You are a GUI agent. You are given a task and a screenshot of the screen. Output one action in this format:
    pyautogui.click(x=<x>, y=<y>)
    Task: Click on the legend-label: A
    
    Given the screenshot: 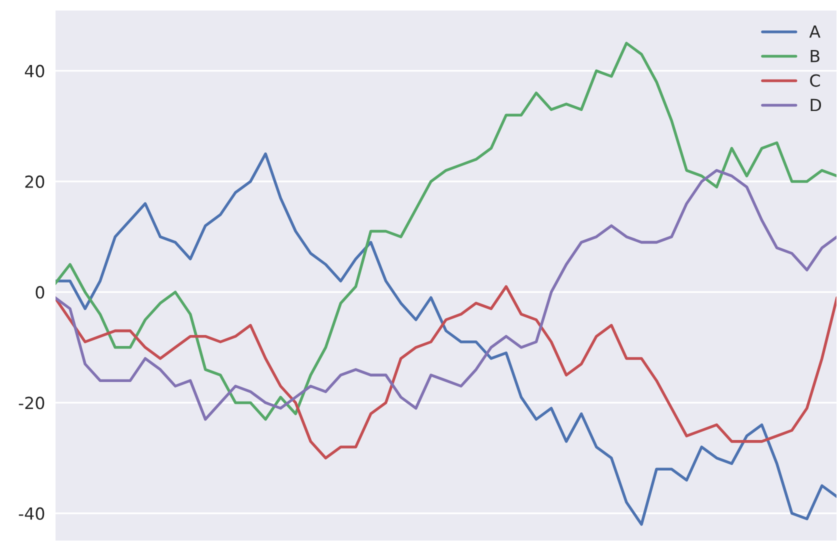 What is the action you would take?
    pyautogui.click(x=814, y=32)
    